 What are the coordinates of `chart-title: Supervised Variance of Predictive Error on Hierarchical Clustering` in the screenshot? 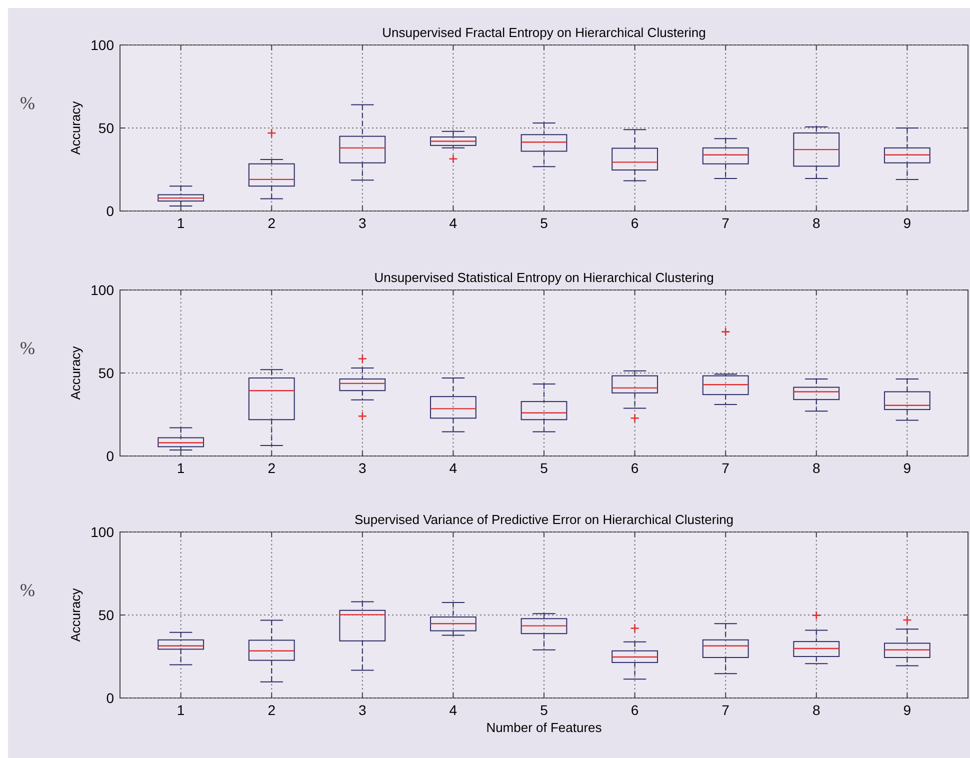 It's located at (544, 519).